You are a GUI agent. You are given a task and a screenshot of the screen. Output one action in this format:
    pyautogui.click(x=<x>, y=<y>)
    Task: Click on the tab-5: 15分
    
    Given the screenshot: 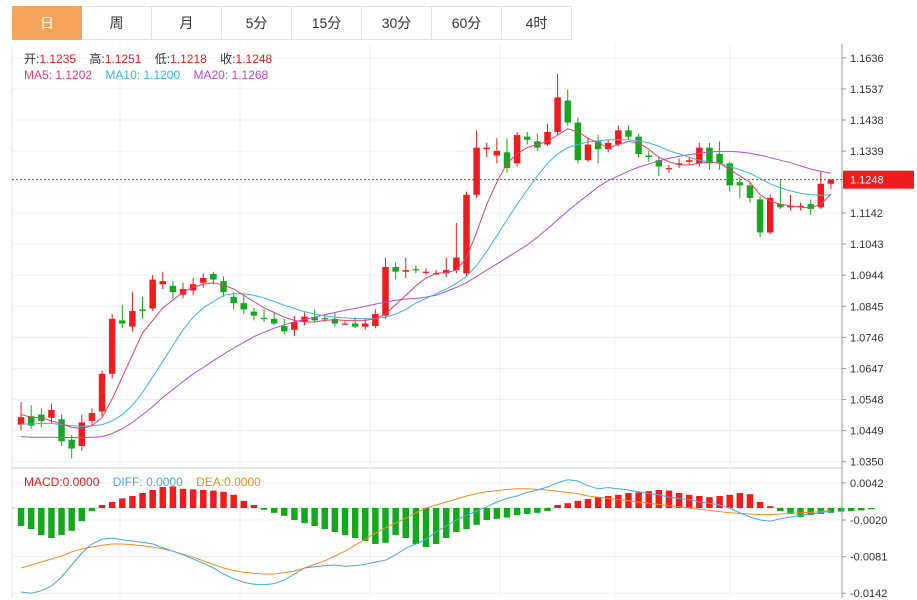 What is the action you would take?
    pyautogui.click(x=327, y=23)
    